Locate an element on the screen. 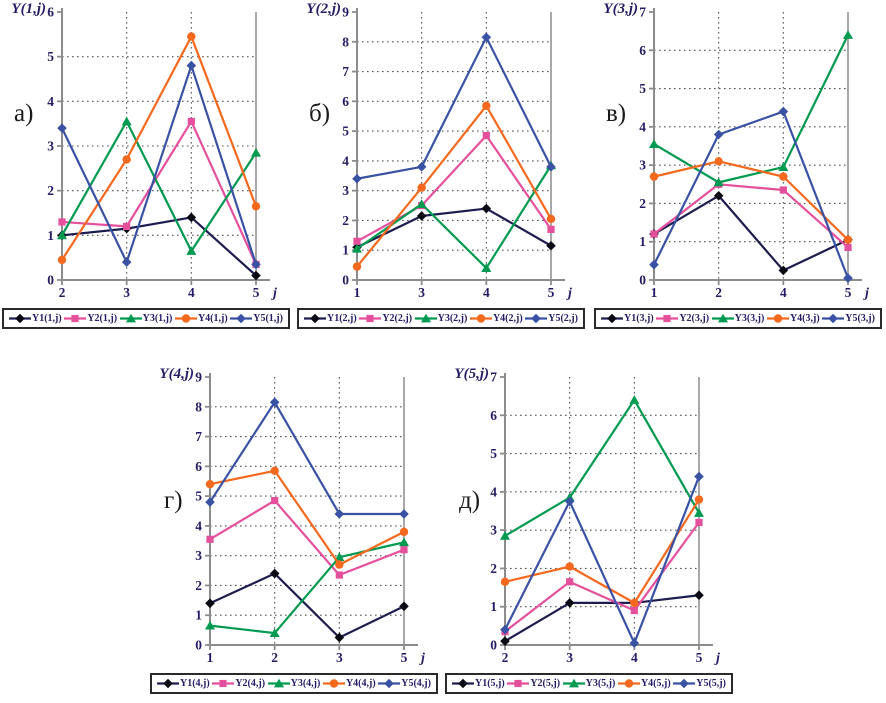 Image resolution: width=886 pixels, height=703 pixels. legend-label: Y1(1,j) is located at coordinates (47, 318).